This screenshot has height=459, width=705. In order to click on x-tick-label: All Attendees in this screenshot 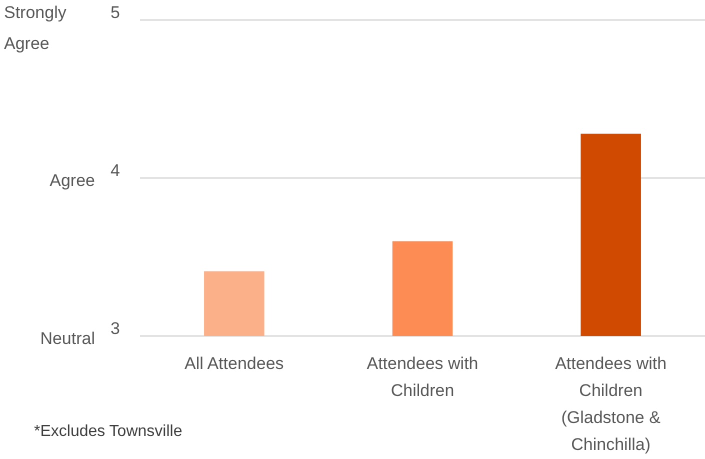, I will do `click(234, 363)`.